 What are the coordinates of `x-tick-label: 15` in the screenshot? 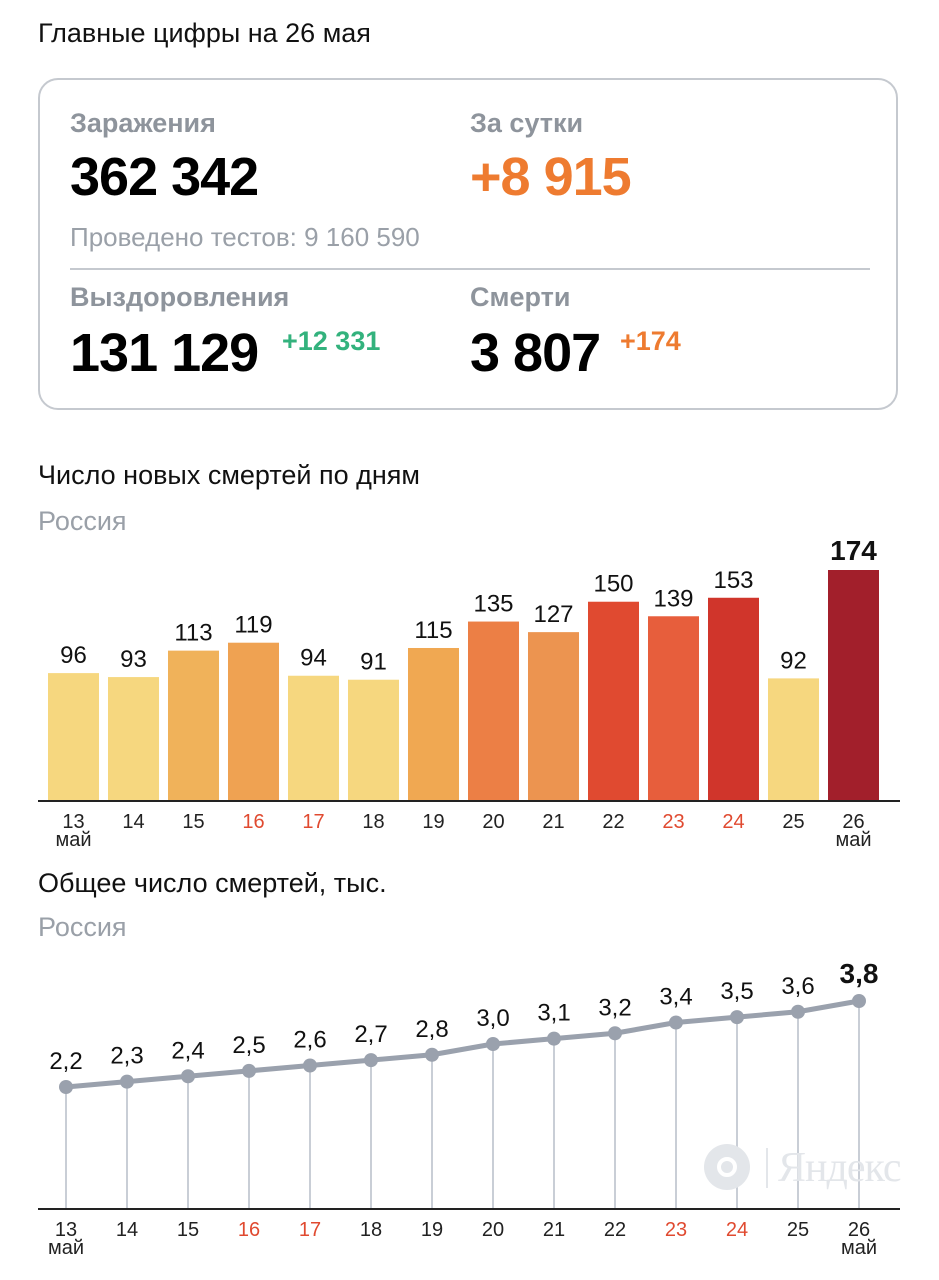 It's located at (188, 1230).